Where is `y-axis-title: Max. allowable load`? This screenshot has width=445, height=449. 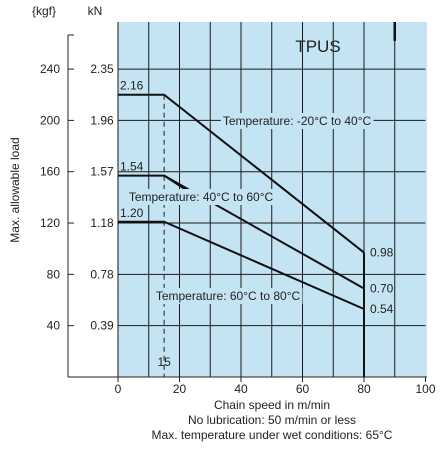
y-axis-title: Max. allowable load is located at coordinates (15, 189).